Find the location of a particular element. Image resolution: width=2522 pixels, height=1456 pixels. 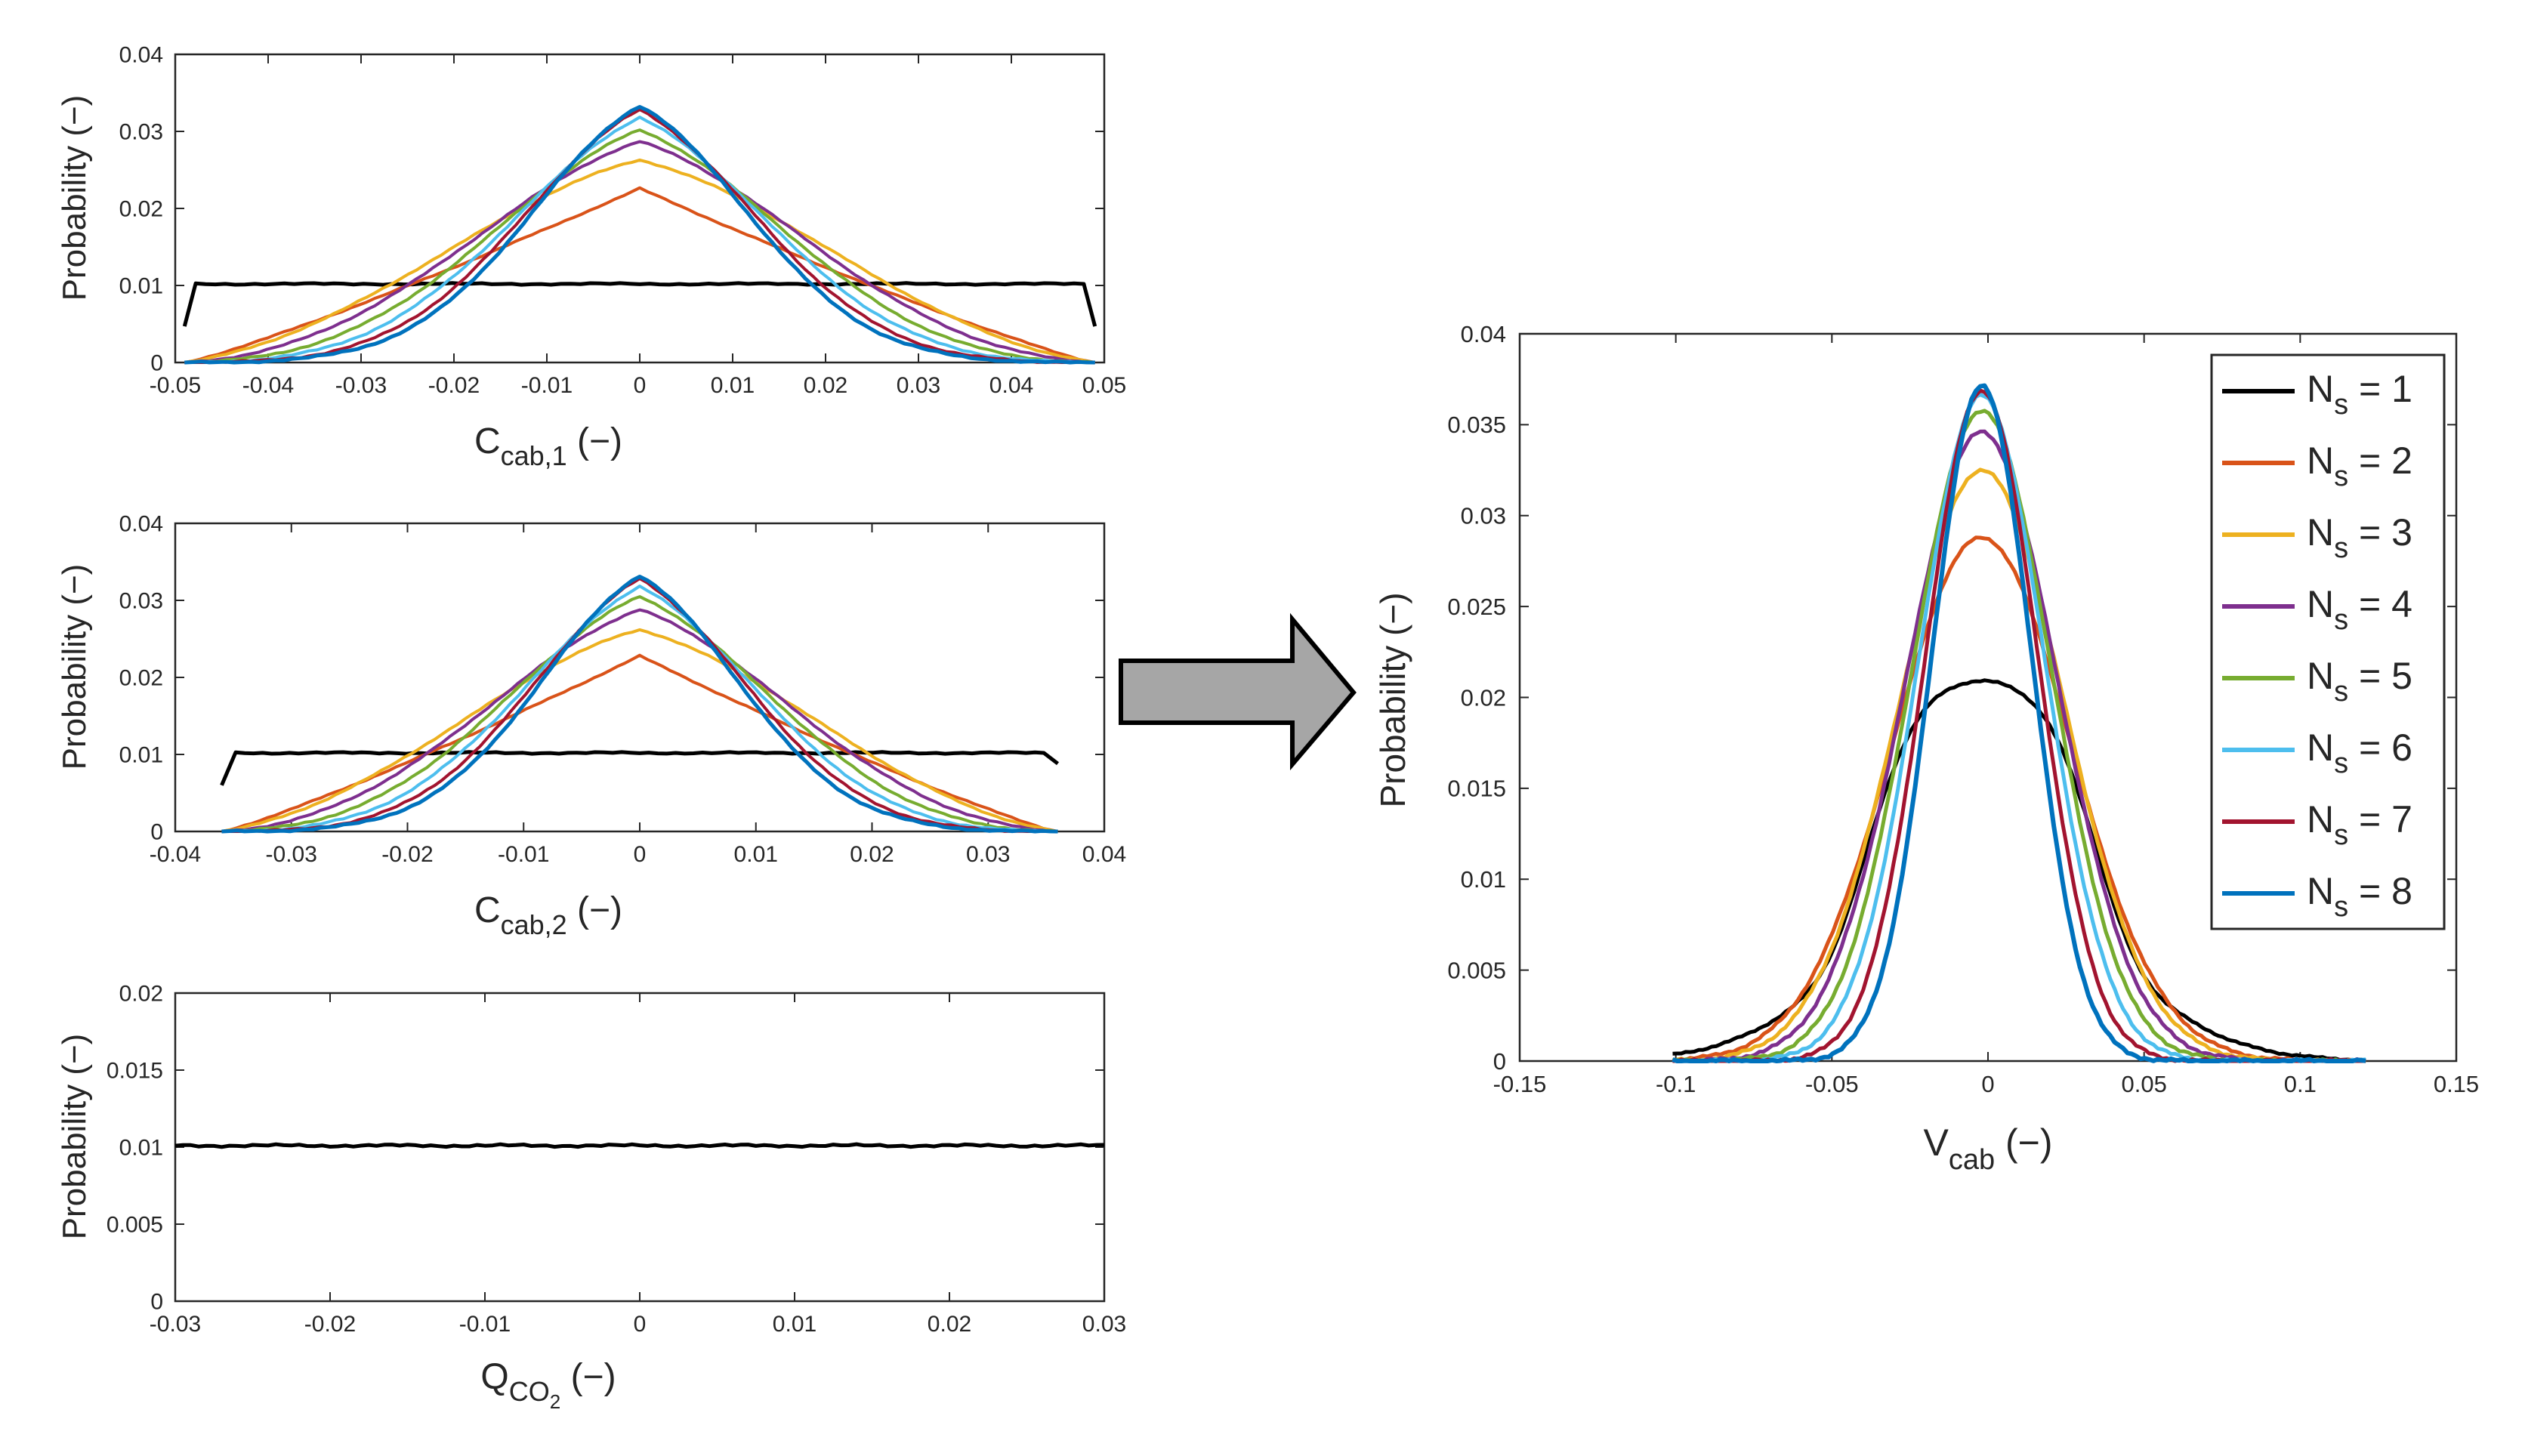

legend-label: Ns = 7 is located at coordinates (2359, 824).